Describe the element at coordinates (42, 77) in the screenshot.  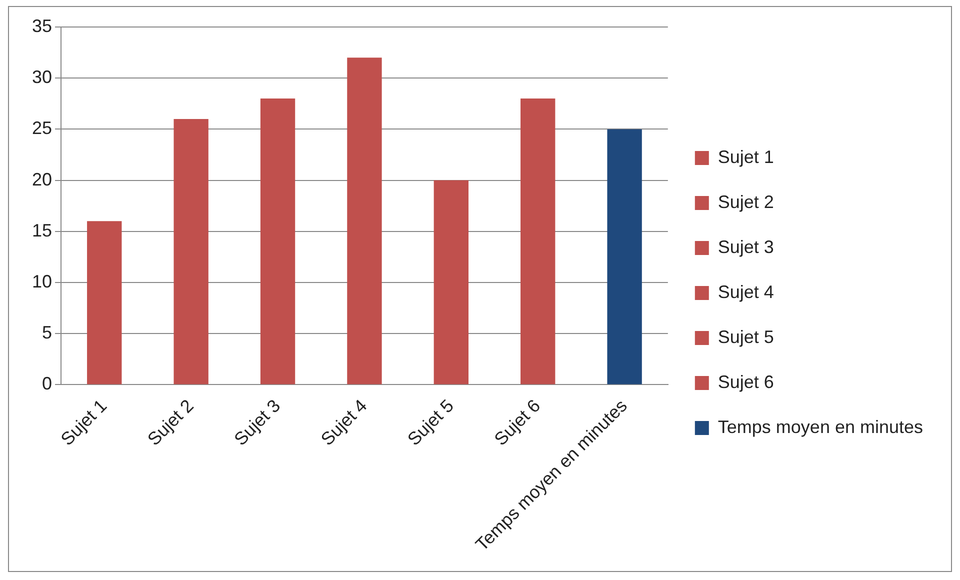
I see `y-tick-label: 30` at that location.